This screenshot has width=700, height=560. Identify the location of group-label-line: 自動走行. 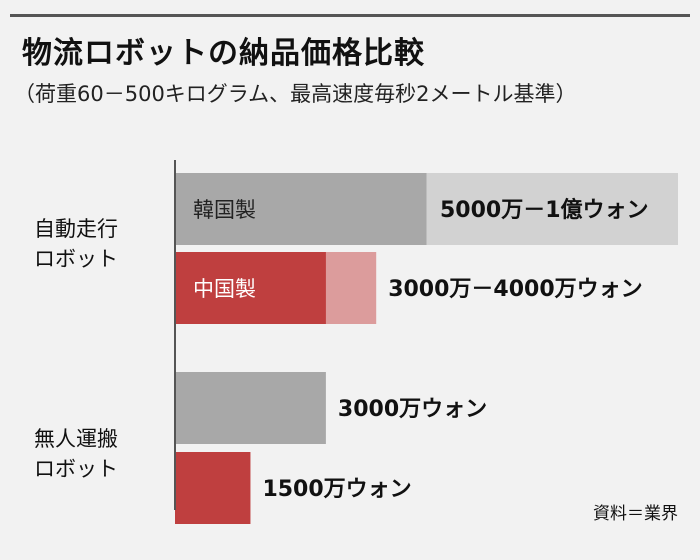
(76, 229).